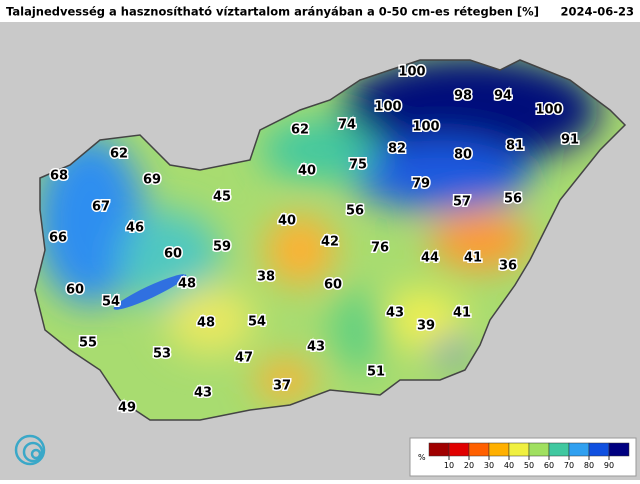 This screenshot has height=484, width=640. Describe the element at coordinates (162, 354) in the screenshot. I see `station-value: 53` at that location.